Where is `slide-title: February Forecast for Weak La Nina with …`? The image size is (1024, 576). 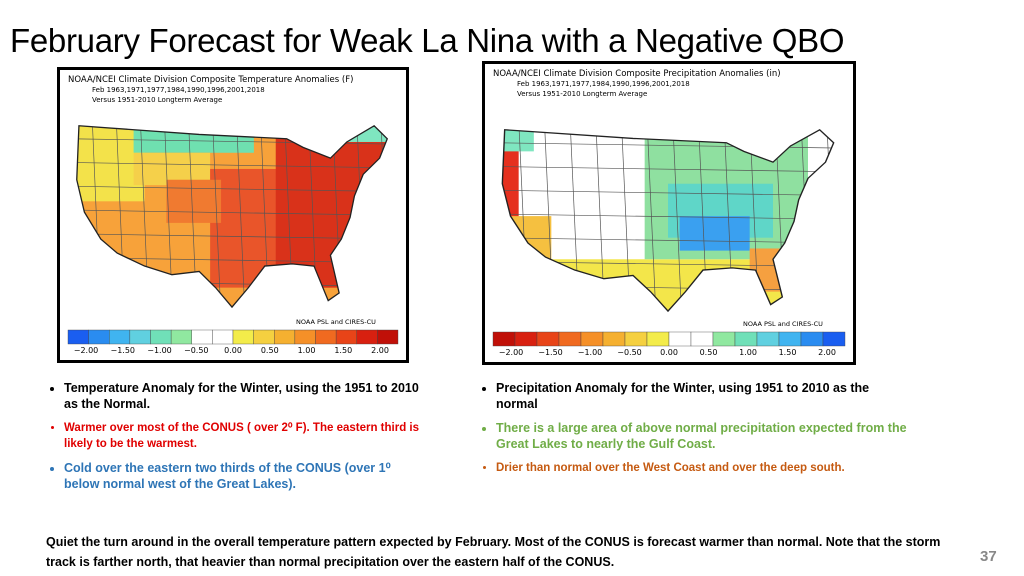 slide-title: February Forecast for Weak La Nina with … is located at coordinates (427, 40).